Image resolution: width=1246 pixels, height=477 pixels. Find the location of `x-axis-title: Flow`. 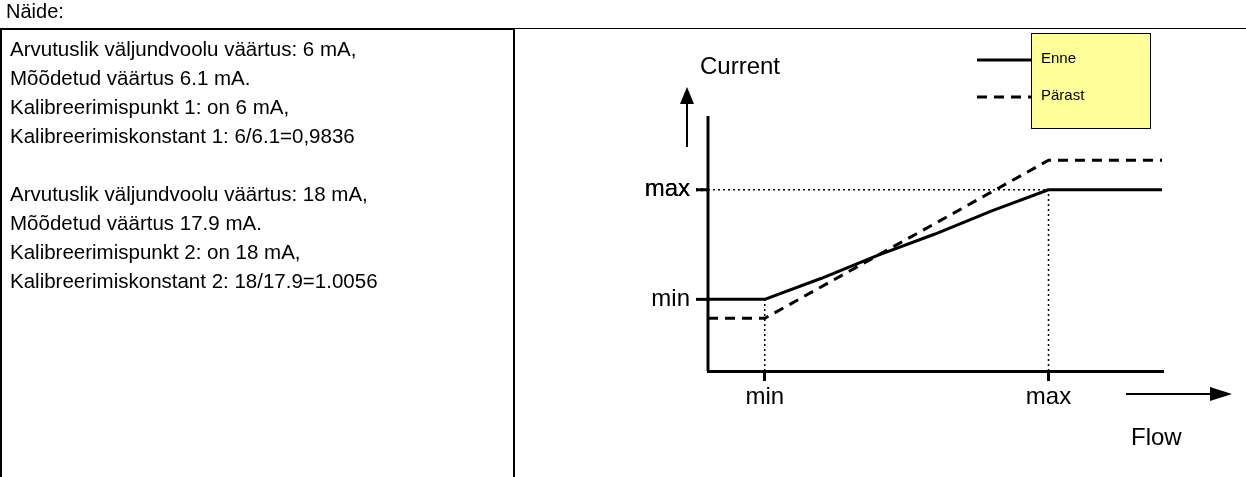

x-axis-title: Flow is located at coordinates (1156, 437).